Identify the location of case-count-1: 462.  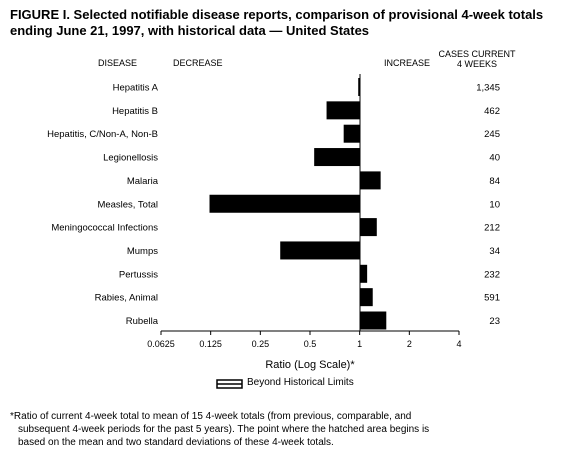
(492, 111).